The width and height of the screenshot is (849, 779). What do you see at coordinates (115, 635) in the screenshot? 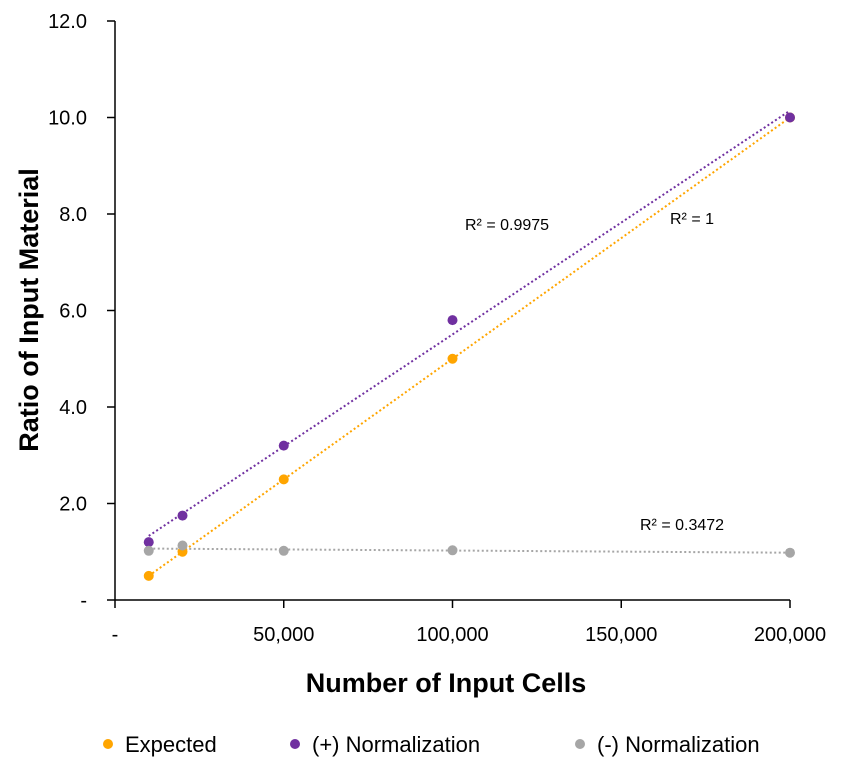
I see `x-tick-label: -` at bounding box center [115, 635].